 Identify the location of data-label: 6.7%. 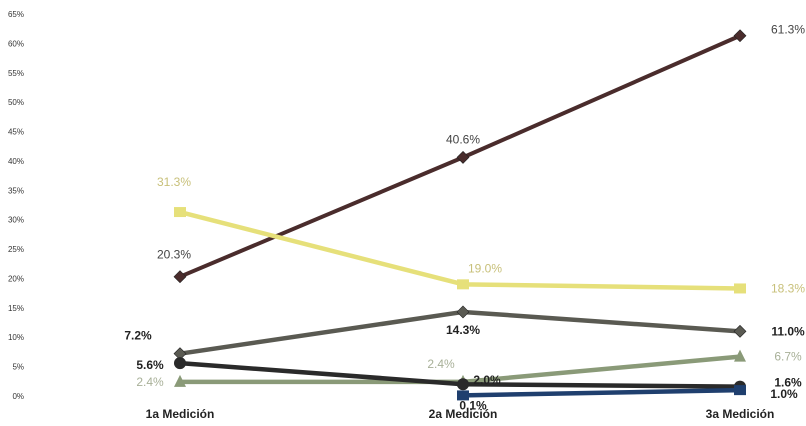
(788, 357).